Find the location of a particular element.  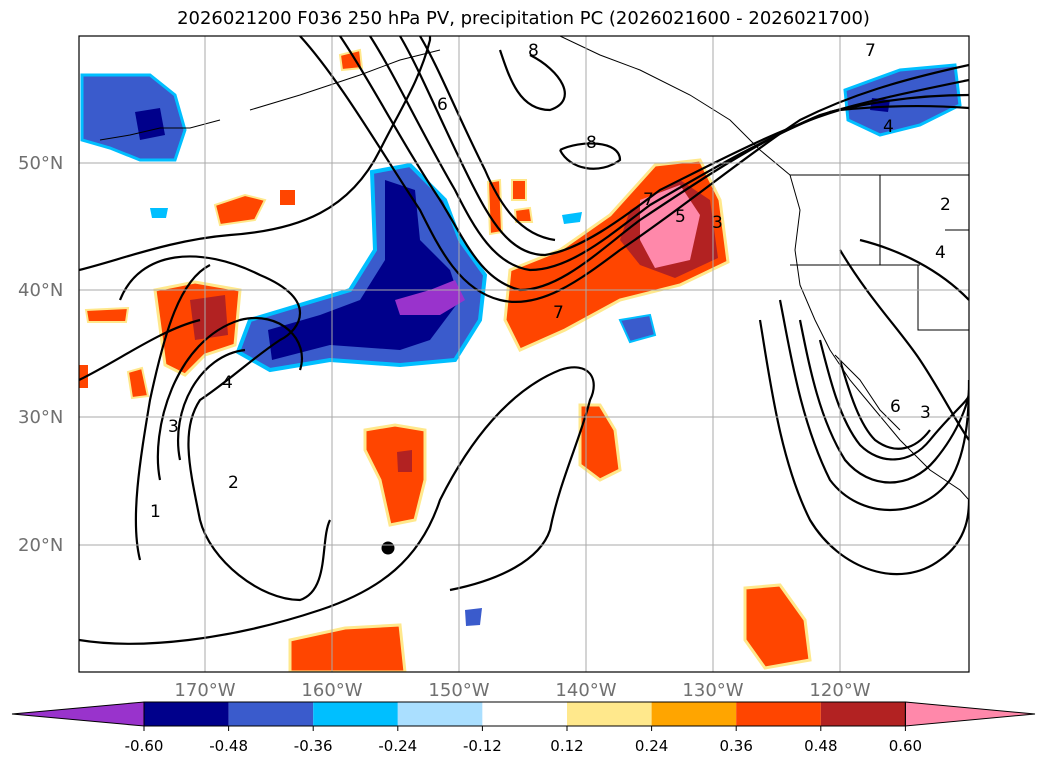

colorbar-tick-label: 0.48 is located at coordinates (821, 746).